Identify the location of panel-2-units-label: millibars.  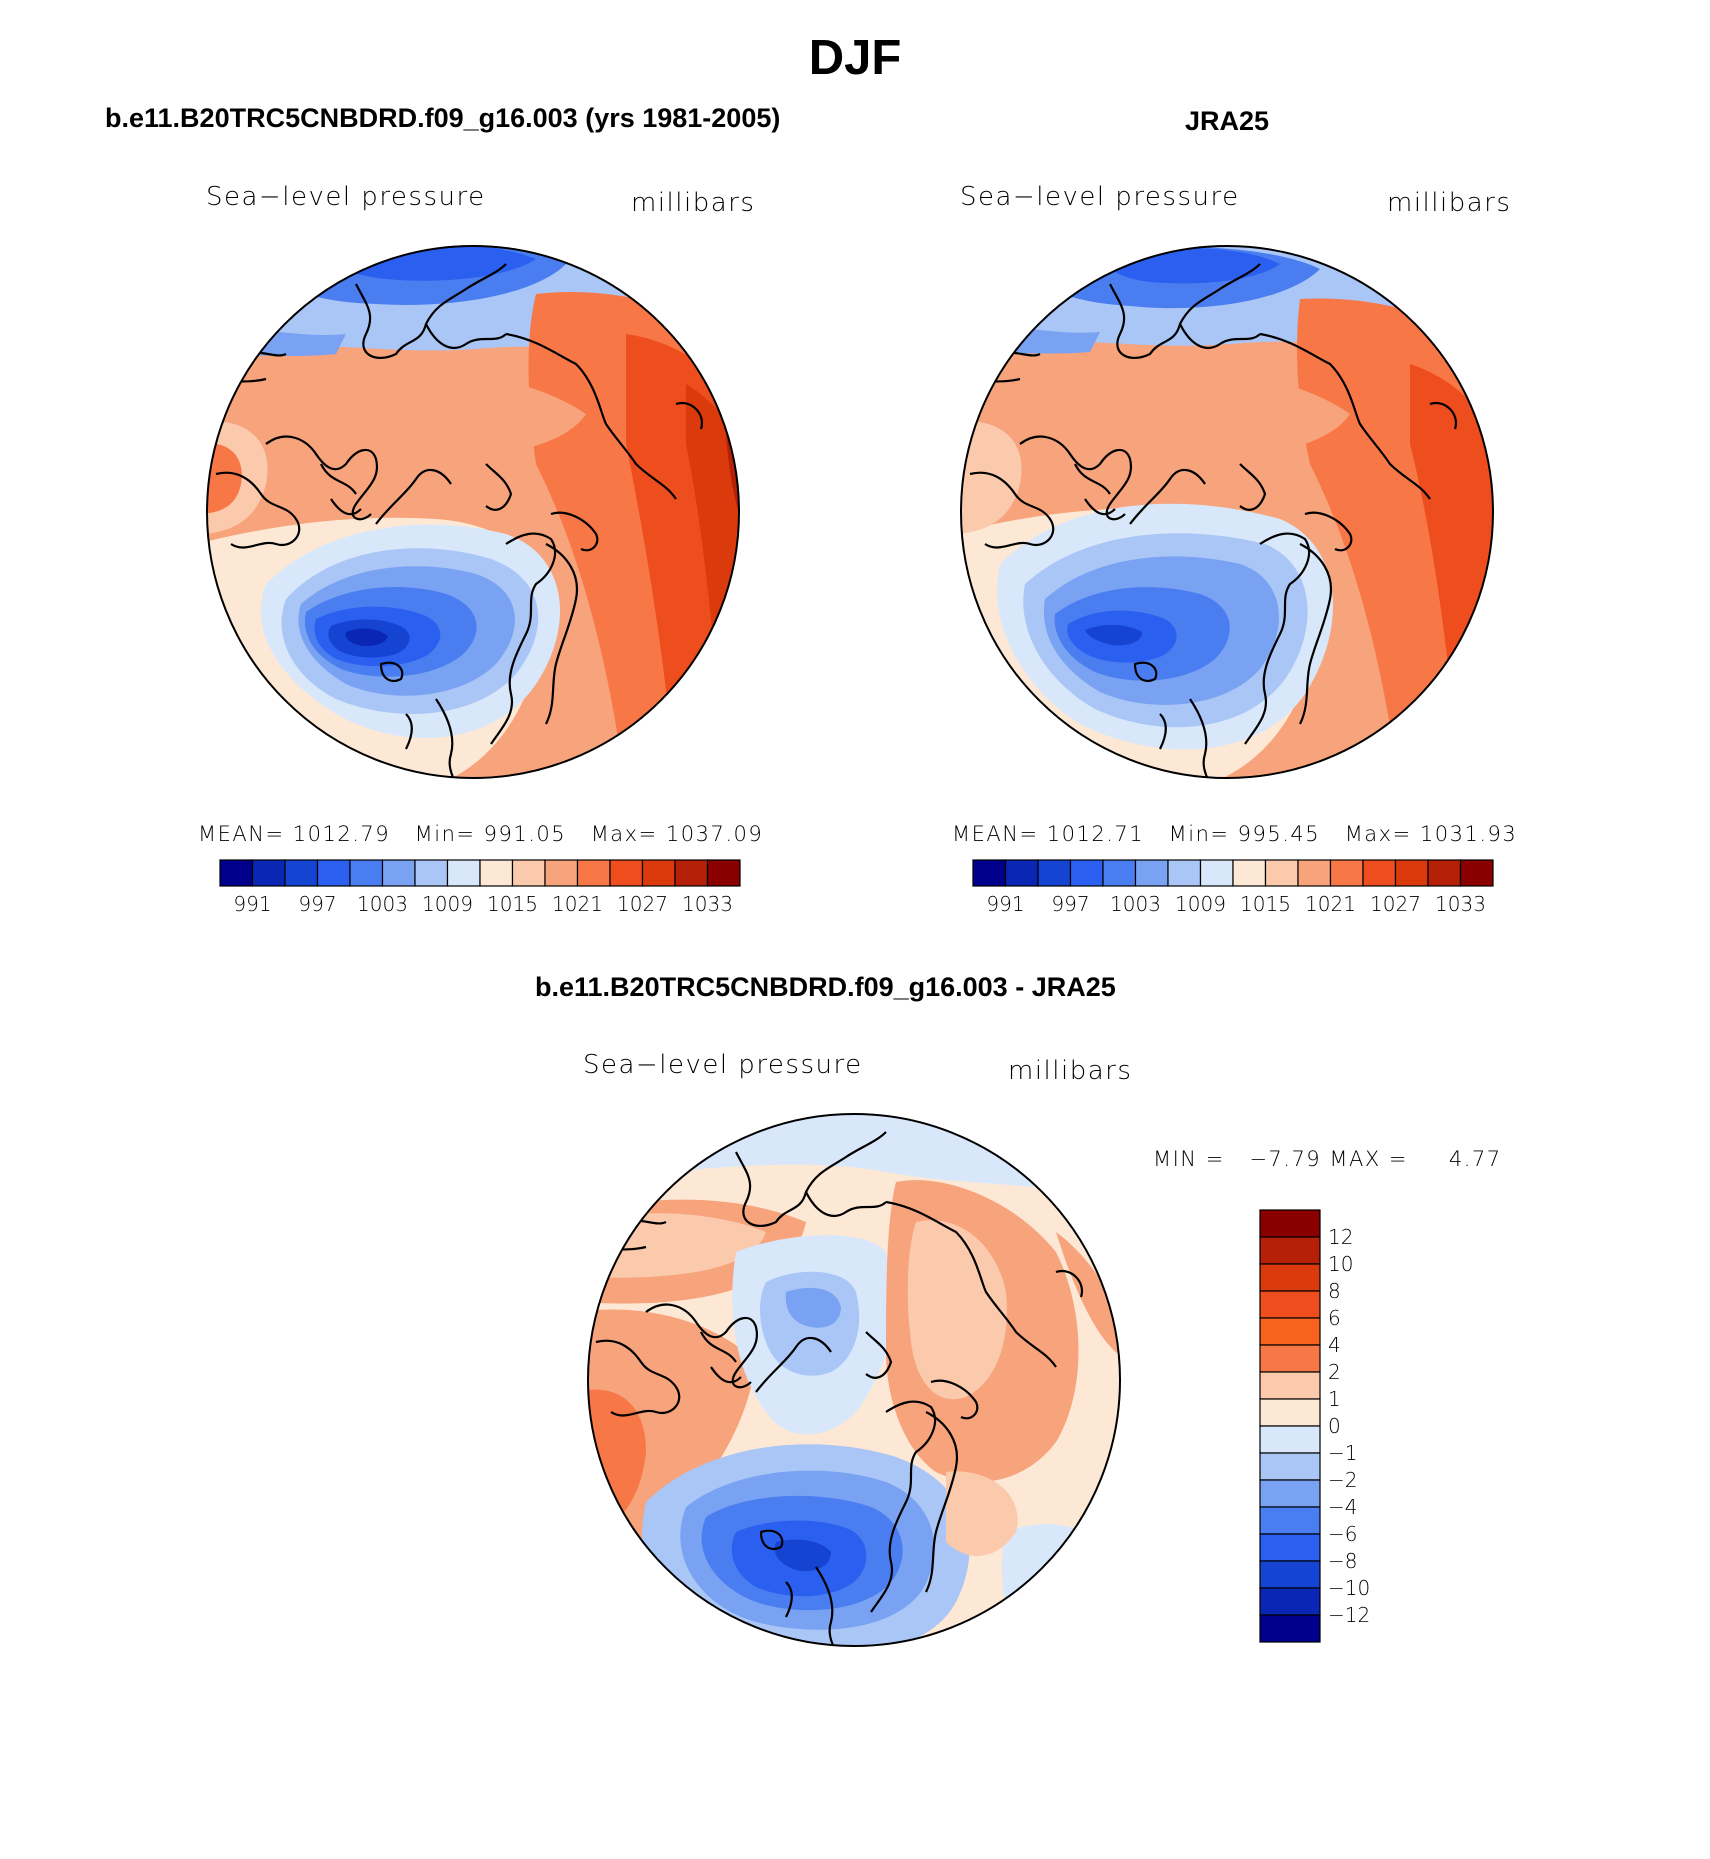
(1449, 203).